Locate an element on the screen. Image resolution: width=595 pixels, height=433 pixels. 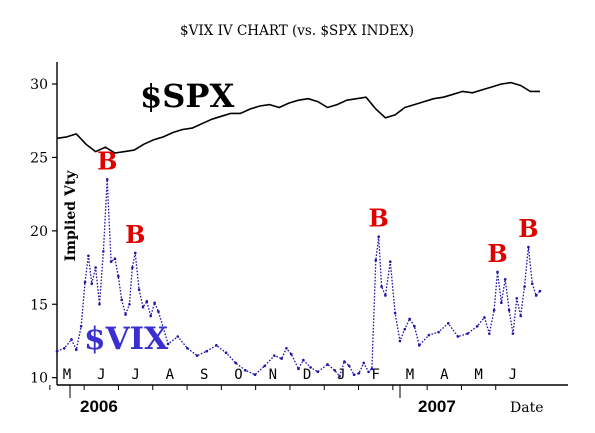
y-tick-label: 10 is located at coordinates (39, 379).